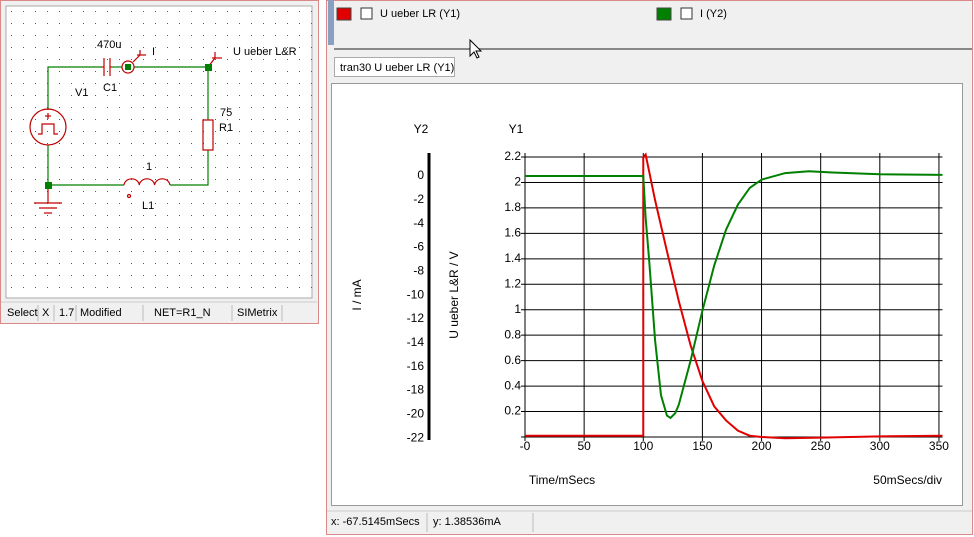 The height and width of the screenshot is (537, 974). What do you see at coordinates (420, 14) in the screenshot?
I see `legend-label: U ueber LR (Y1)` at bounding box center [420, 14].